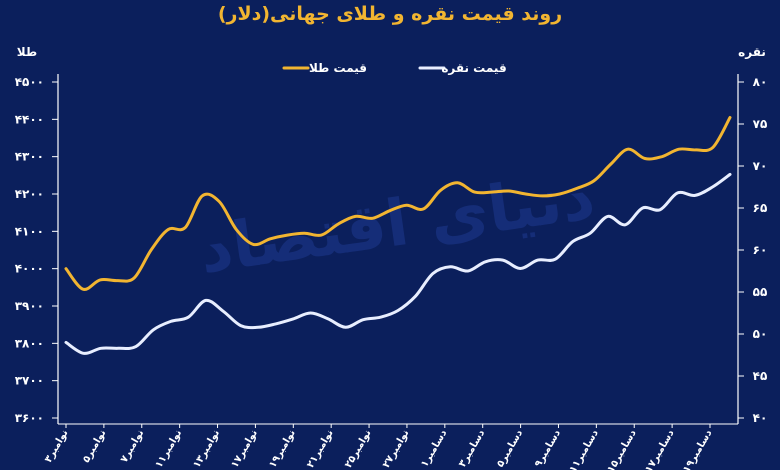 The width and height of the screenshot is (780, 470). What do you see at coordinates (473, 68) in the screenshot?
I see `legend-label: قیمت نقره` at bounding box center [473, 68].